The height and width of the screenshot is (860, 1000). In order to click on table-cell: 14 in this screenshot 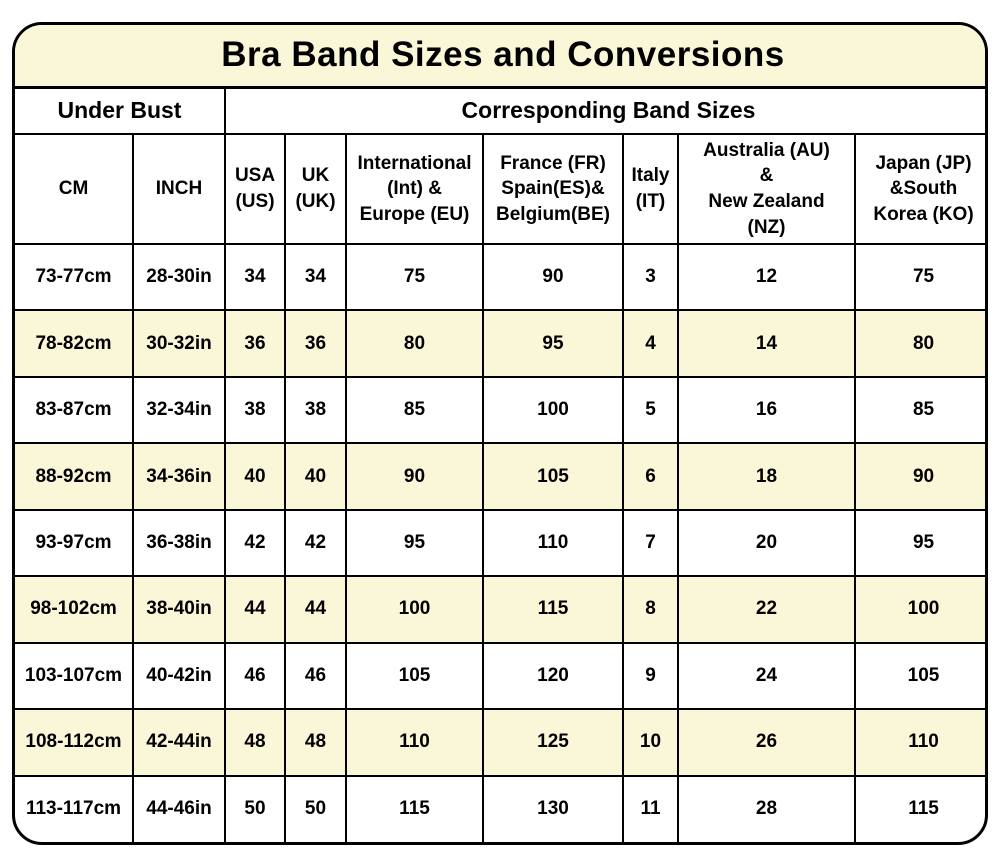, I will do `click(766, 343)`.